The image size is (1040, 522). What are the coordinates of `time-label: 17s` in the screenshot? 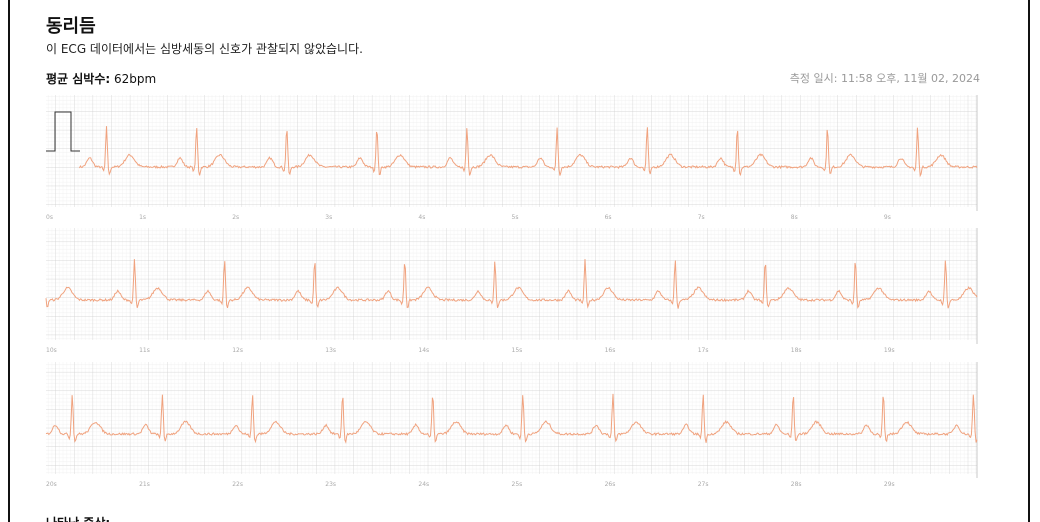 It's located at (703, 350).